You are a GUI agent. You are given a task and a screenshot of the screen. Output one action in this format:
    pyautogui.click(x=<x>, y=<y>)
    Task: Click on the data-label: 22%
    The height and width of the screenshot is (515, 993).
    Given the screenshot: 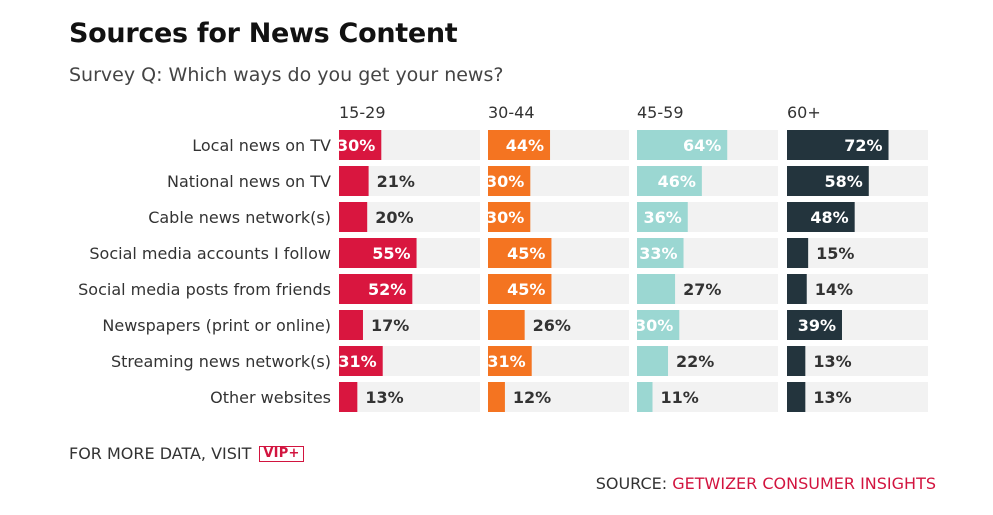 What is the action you would take?
    pyautogui.click(x=695, y=361)
    